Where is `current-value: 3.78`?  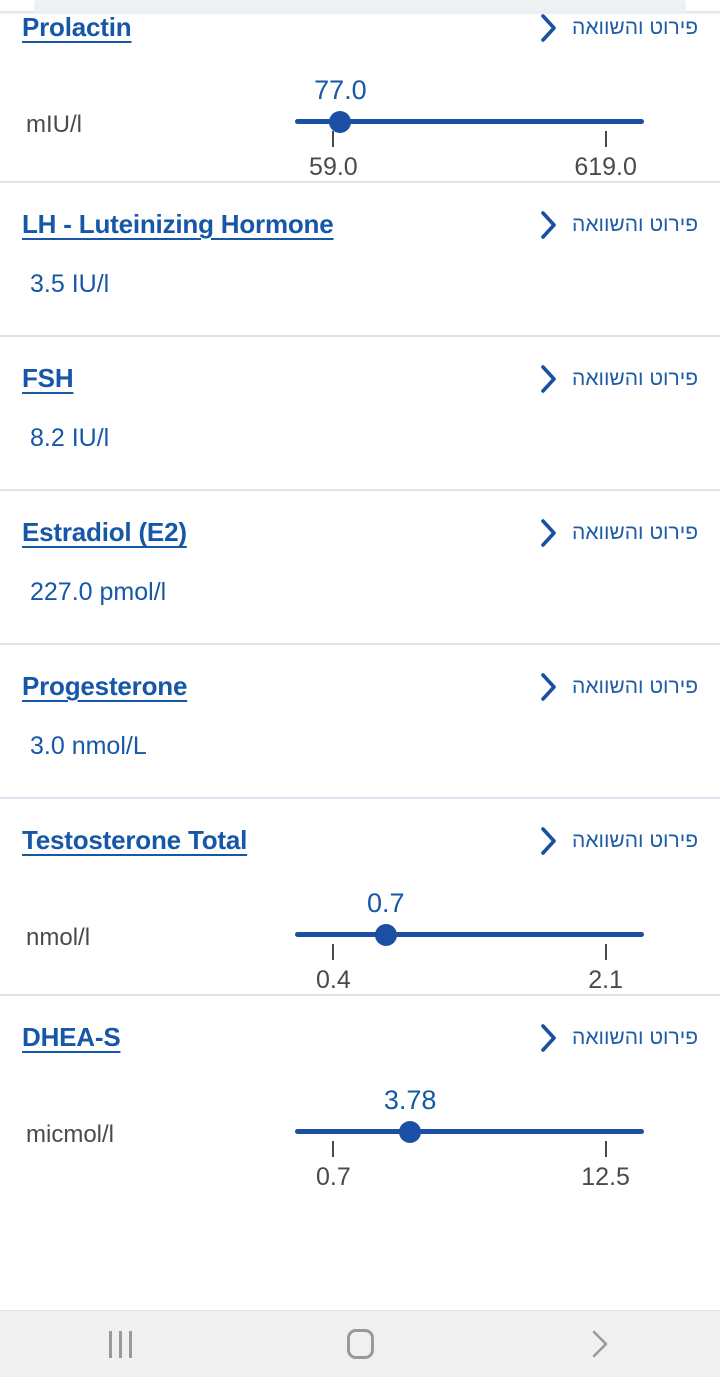
current-value: 3.78 is located at coordinates (410, 1100).